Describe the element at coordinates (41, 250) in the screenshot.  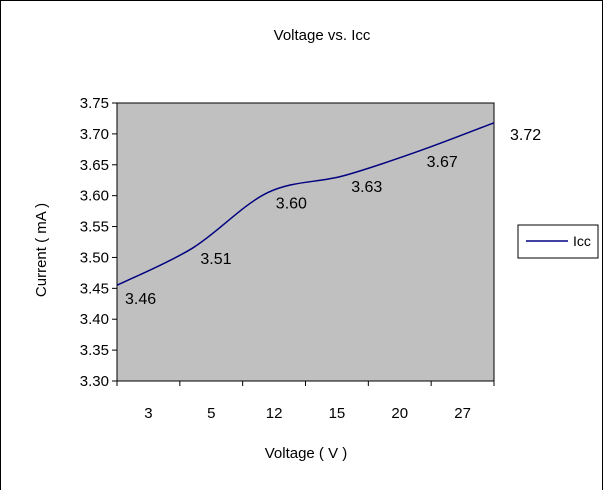
I see `y-axis-label: Current ( mA )` at that location.